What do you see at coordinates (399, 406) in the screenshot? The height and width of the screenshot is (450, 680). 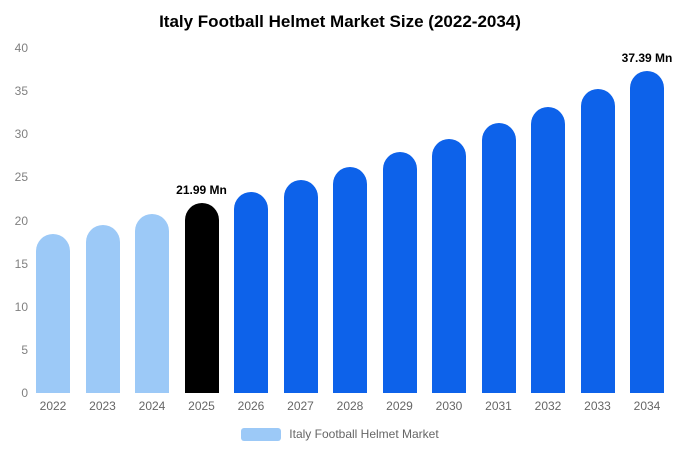 I see `x-axis-label: 2029` at bounding box center [399, 406].